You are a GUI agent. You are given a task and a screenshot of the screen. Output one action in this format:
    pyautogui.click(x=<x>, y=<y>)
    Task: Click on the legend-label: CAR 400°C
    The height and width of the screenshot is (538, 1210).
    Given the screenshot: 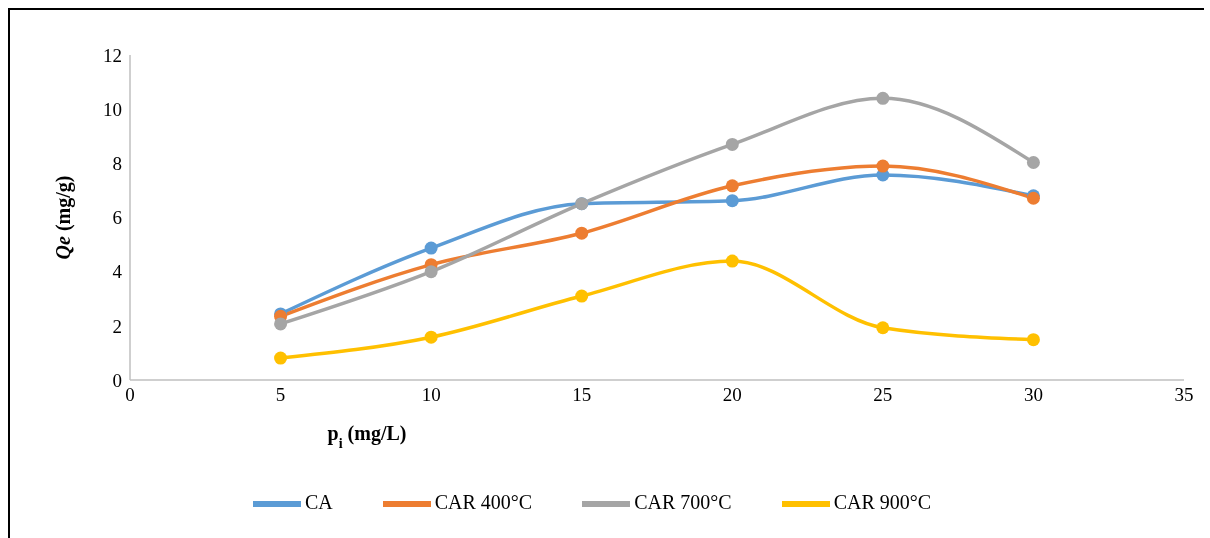 What is the action you would take?
    pyautogui.click(x=483, y=501)
    